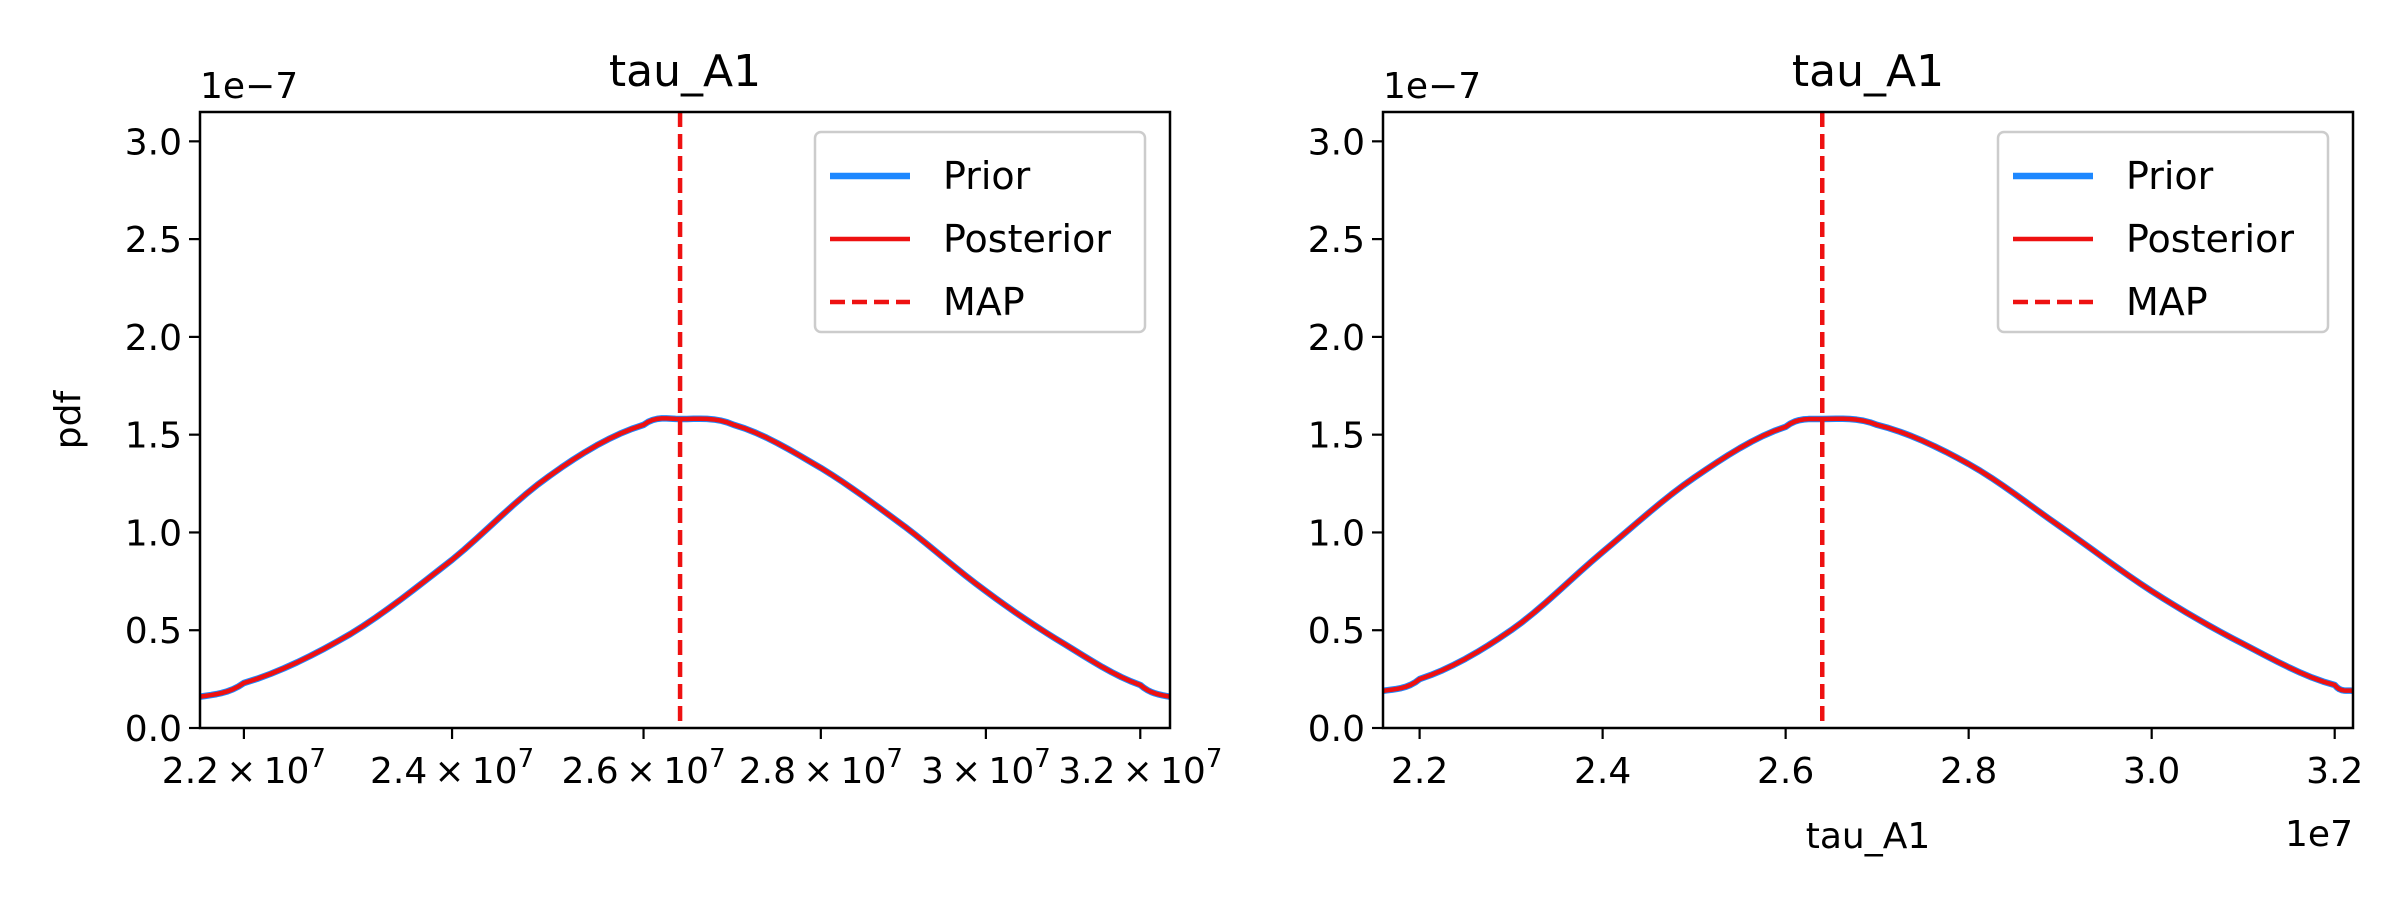 The image size is (2400, 900). Describe the element at coordinates (2151, 771) in the screenshot. I see `x-tick-label: 3.0` at that location.